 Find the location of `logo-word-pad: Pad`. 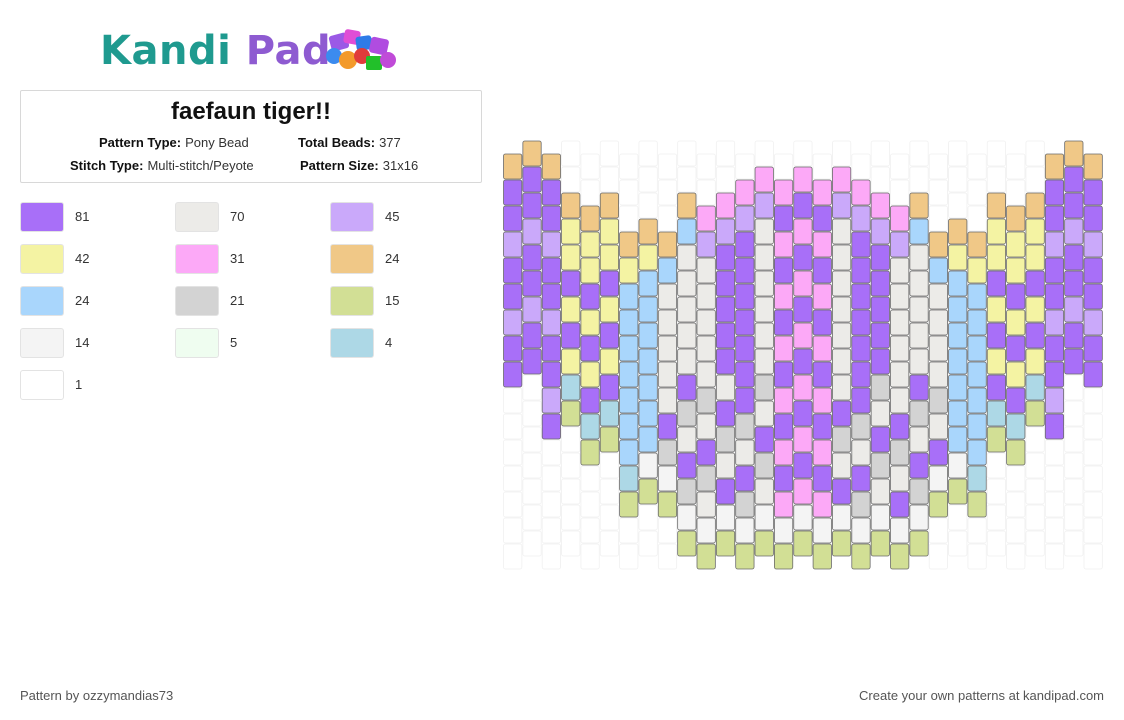

logo-word-pad: Pad is located at coordinates (288, 51).